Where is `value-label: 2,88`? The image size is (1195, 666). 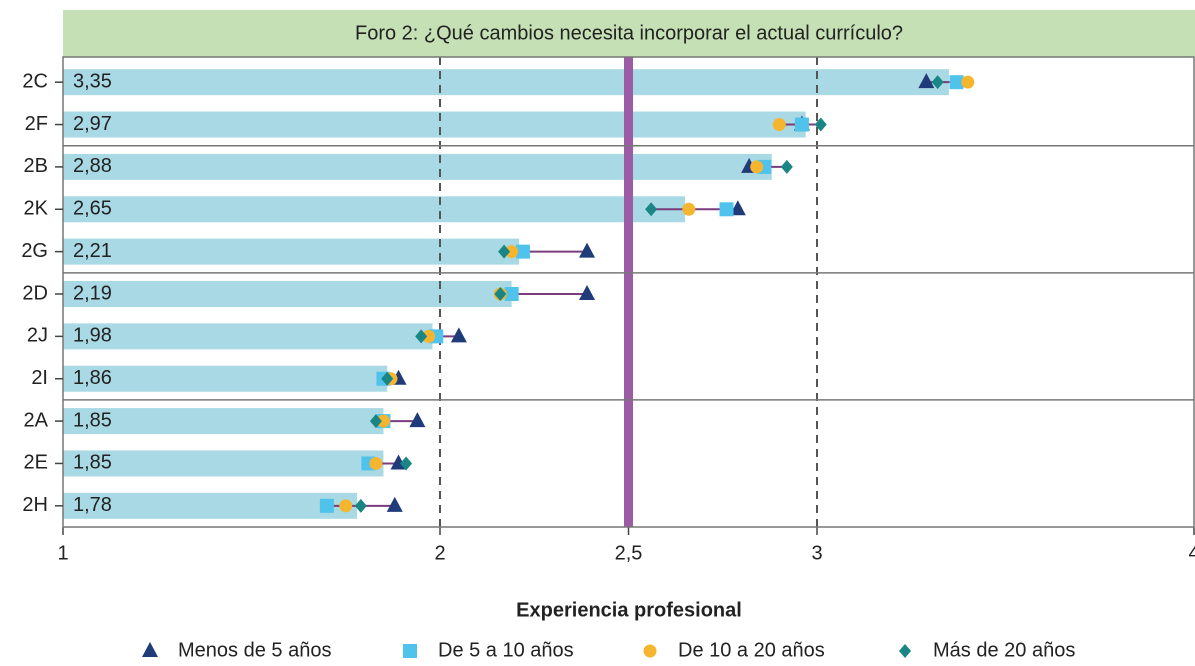 value-label: 2,88 is located at coordinates (92, 166).